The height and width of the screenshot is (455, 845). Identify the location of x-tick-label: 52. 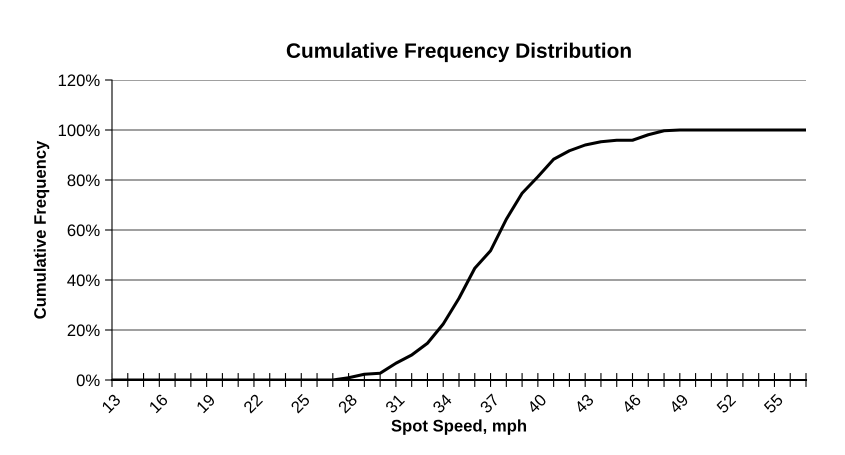
(726, 403).